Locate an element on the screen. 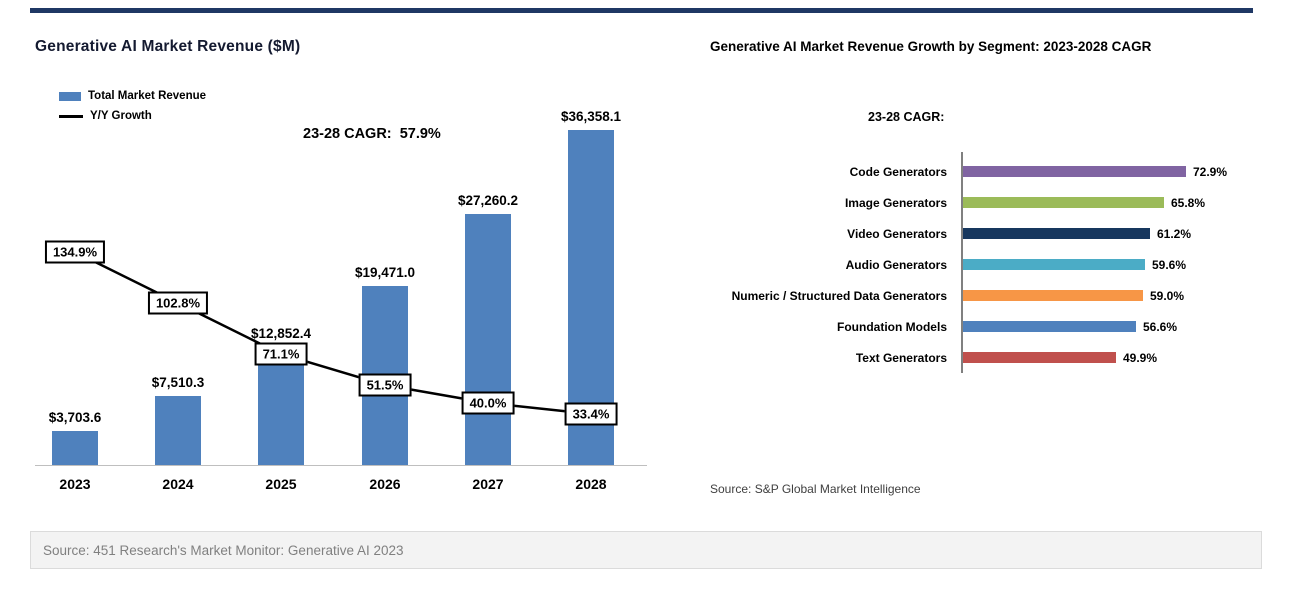  top-accent-bar is located at coordinates (641, 10).